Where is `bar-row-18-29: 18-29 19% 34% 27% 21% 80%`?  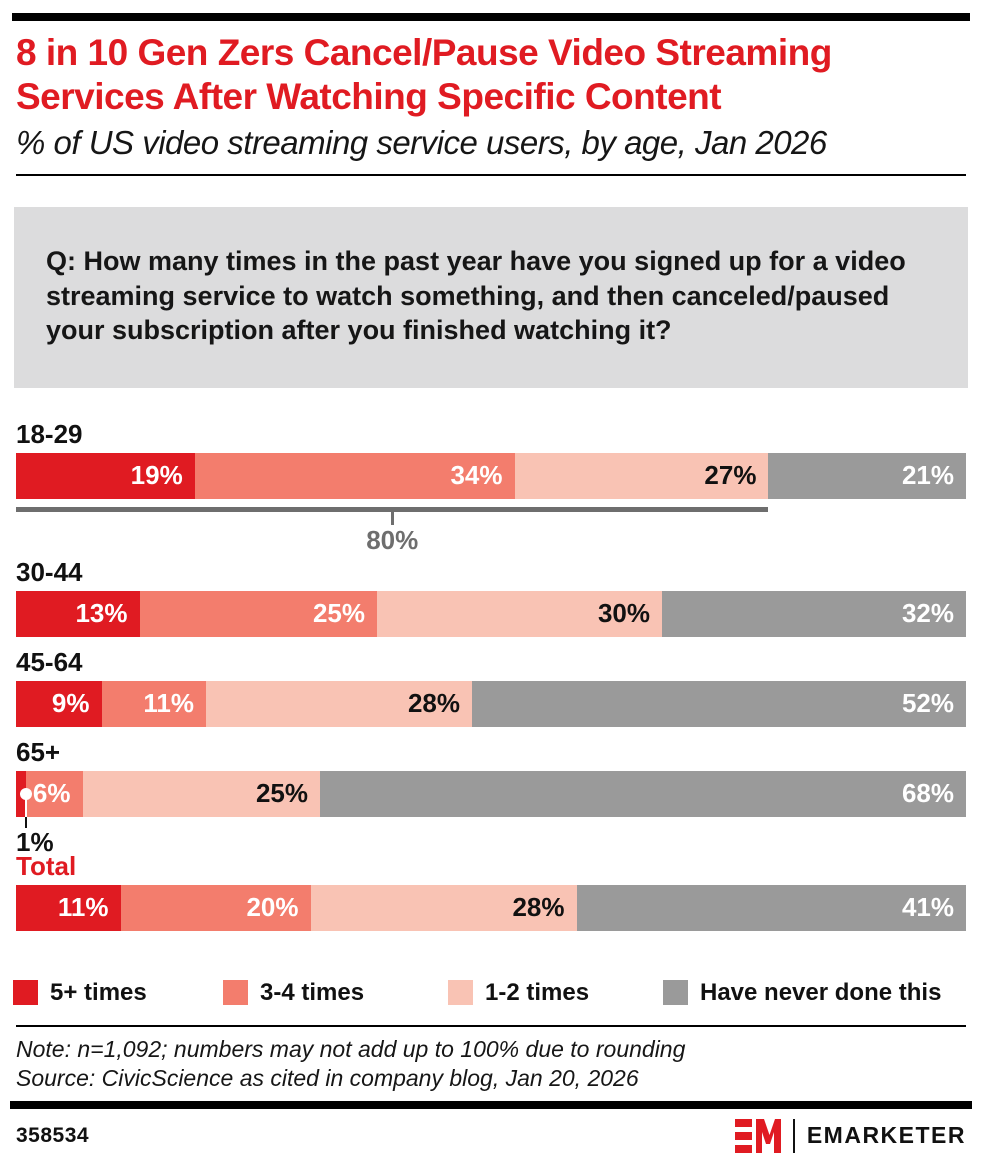 bar-row-18-29: 18-29 19% 34% 27% 21% 80% is located at coordinates (491, 486).